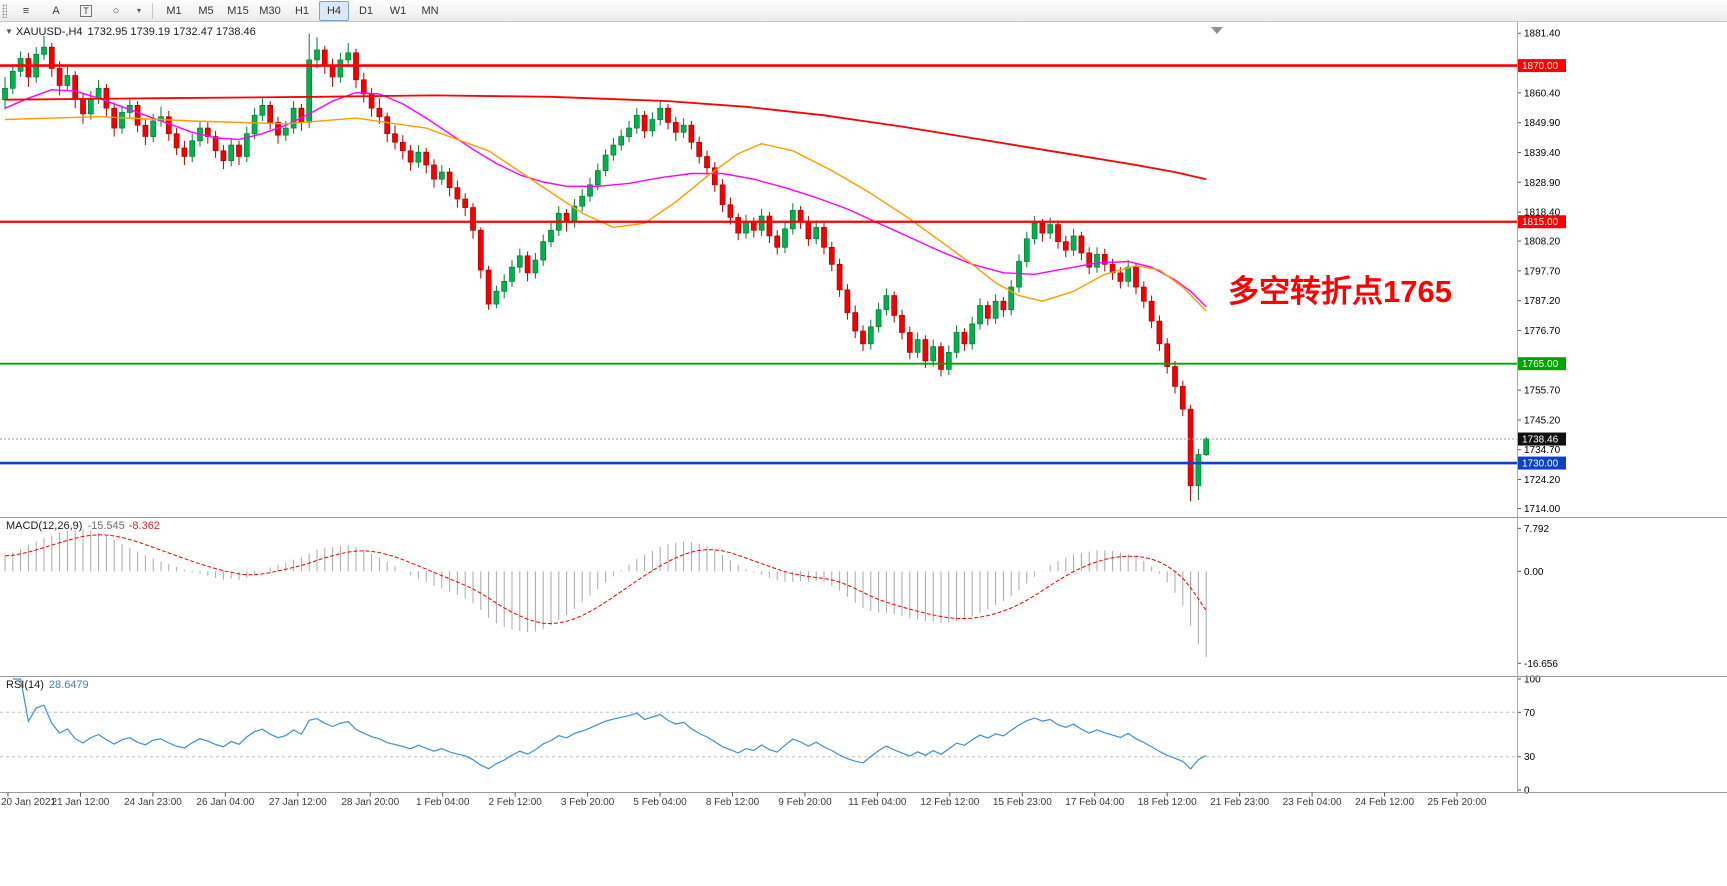 This screenshot has width=1727, height=886. I want to click on macd-histogram, so click(605, 593).